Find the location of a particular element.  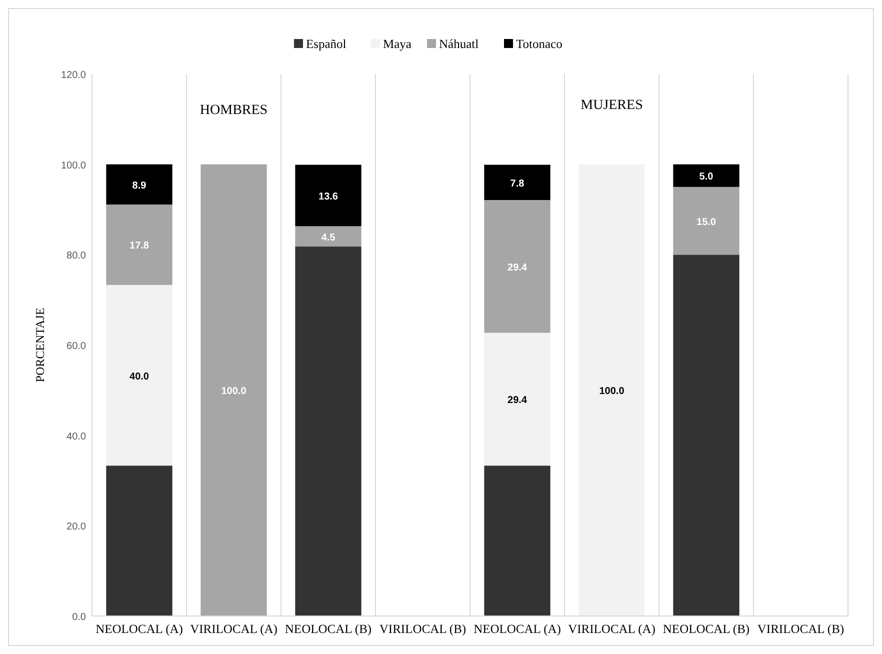

y-tick-label: 80.0 is located at coordinates (76, 256).